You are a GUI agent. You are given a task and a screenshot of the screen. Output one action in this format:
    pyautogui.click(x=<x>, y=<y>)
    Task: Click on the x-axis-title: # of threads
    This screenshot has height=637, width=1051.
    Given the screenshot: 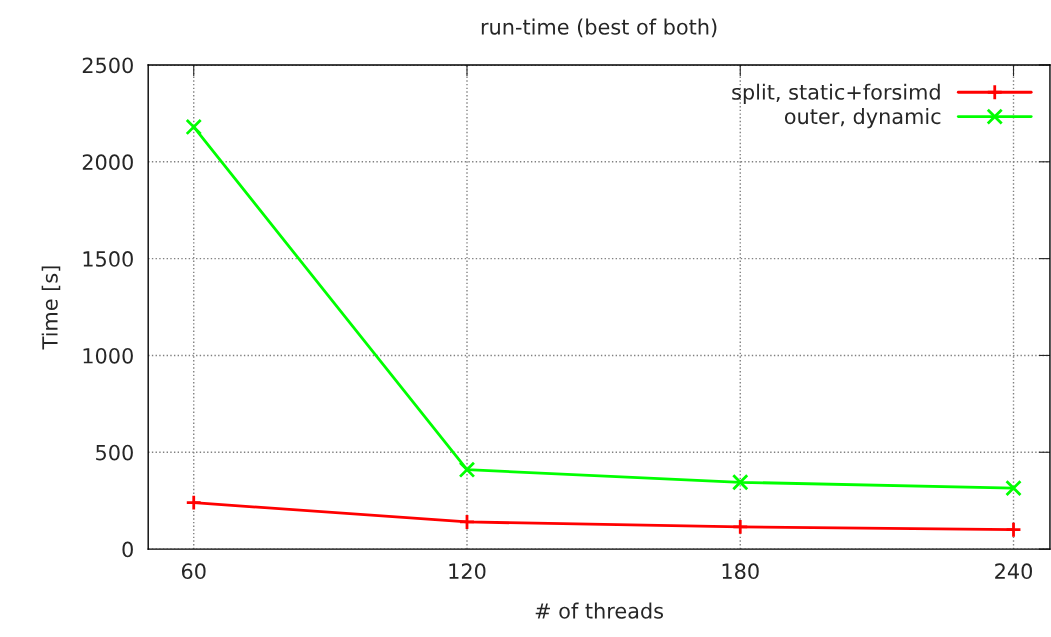 What is the action you would take?
    pyautogui.click(x=599, y=610)
    